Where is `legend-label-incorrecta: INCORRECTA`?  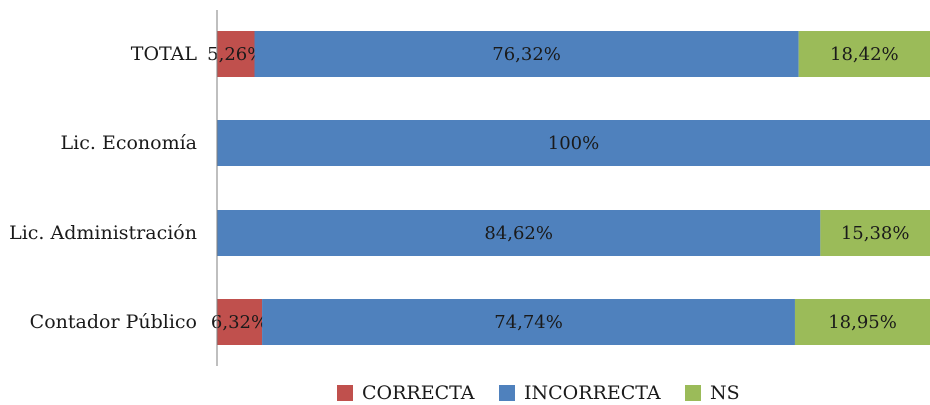
legend-label-incorrecta: INCORRECTA is located at coordinates (592, 393).